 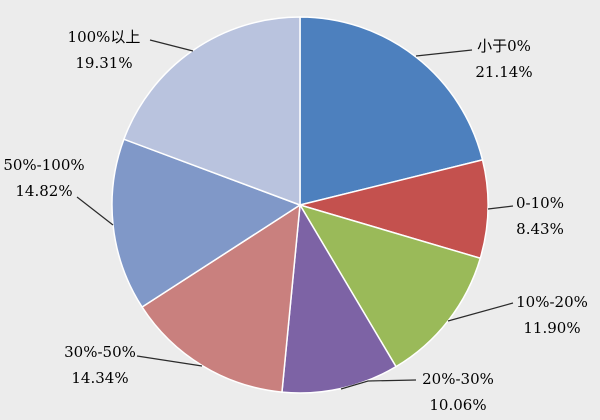 What do you see at coordinates (458, 392) in the screenshot?
I see `slice-label-4: 20%-30% 10.06%` at bounding box center [458, 392].